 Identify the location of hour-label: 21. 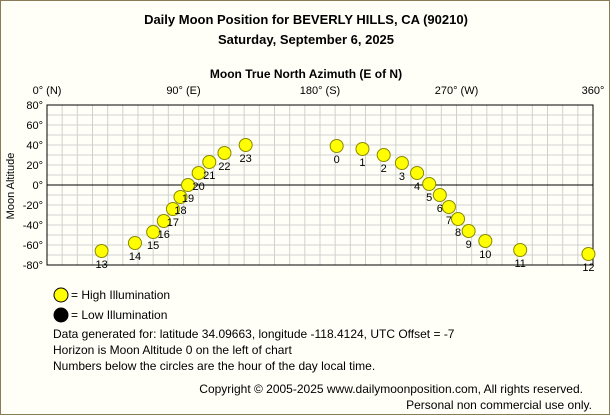
(209, 176).